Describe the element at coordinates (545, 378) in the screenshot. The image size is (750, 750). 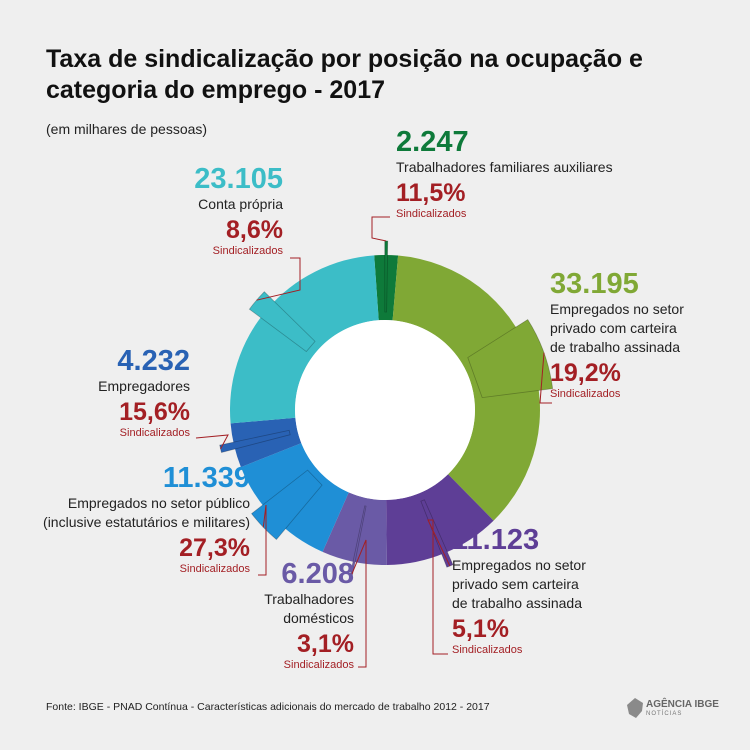
I see `leader-line-privado_com` at that location.